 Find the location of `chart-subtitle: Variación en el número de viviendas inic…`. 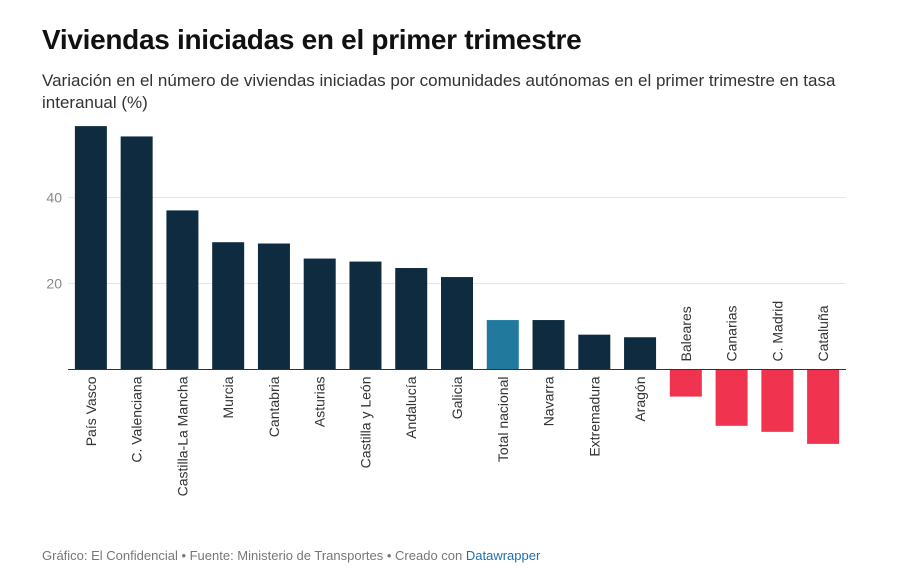

chart-subtitle: Variación en el número de viviendas inic… is located at coordinates (439, 91).